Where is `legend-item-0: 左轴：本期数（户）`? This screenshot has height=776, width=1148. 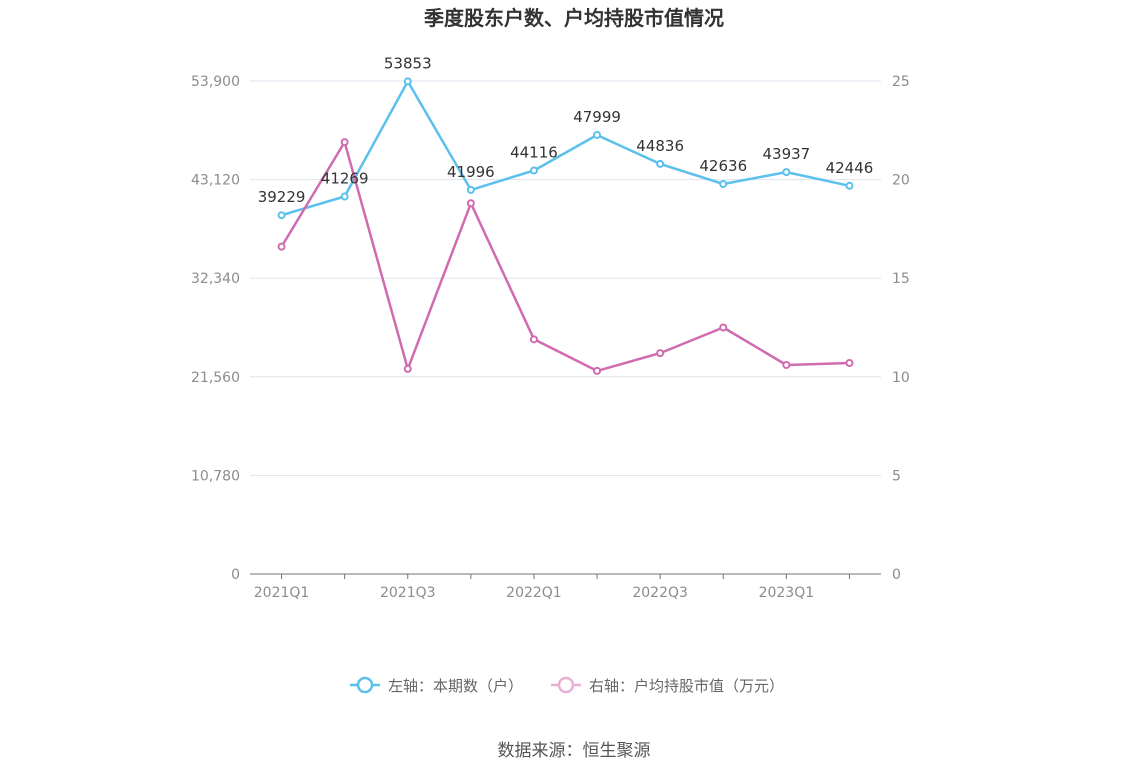
legend-item-0: 左轴：本期数（户） is located at coordinates (436, 685).